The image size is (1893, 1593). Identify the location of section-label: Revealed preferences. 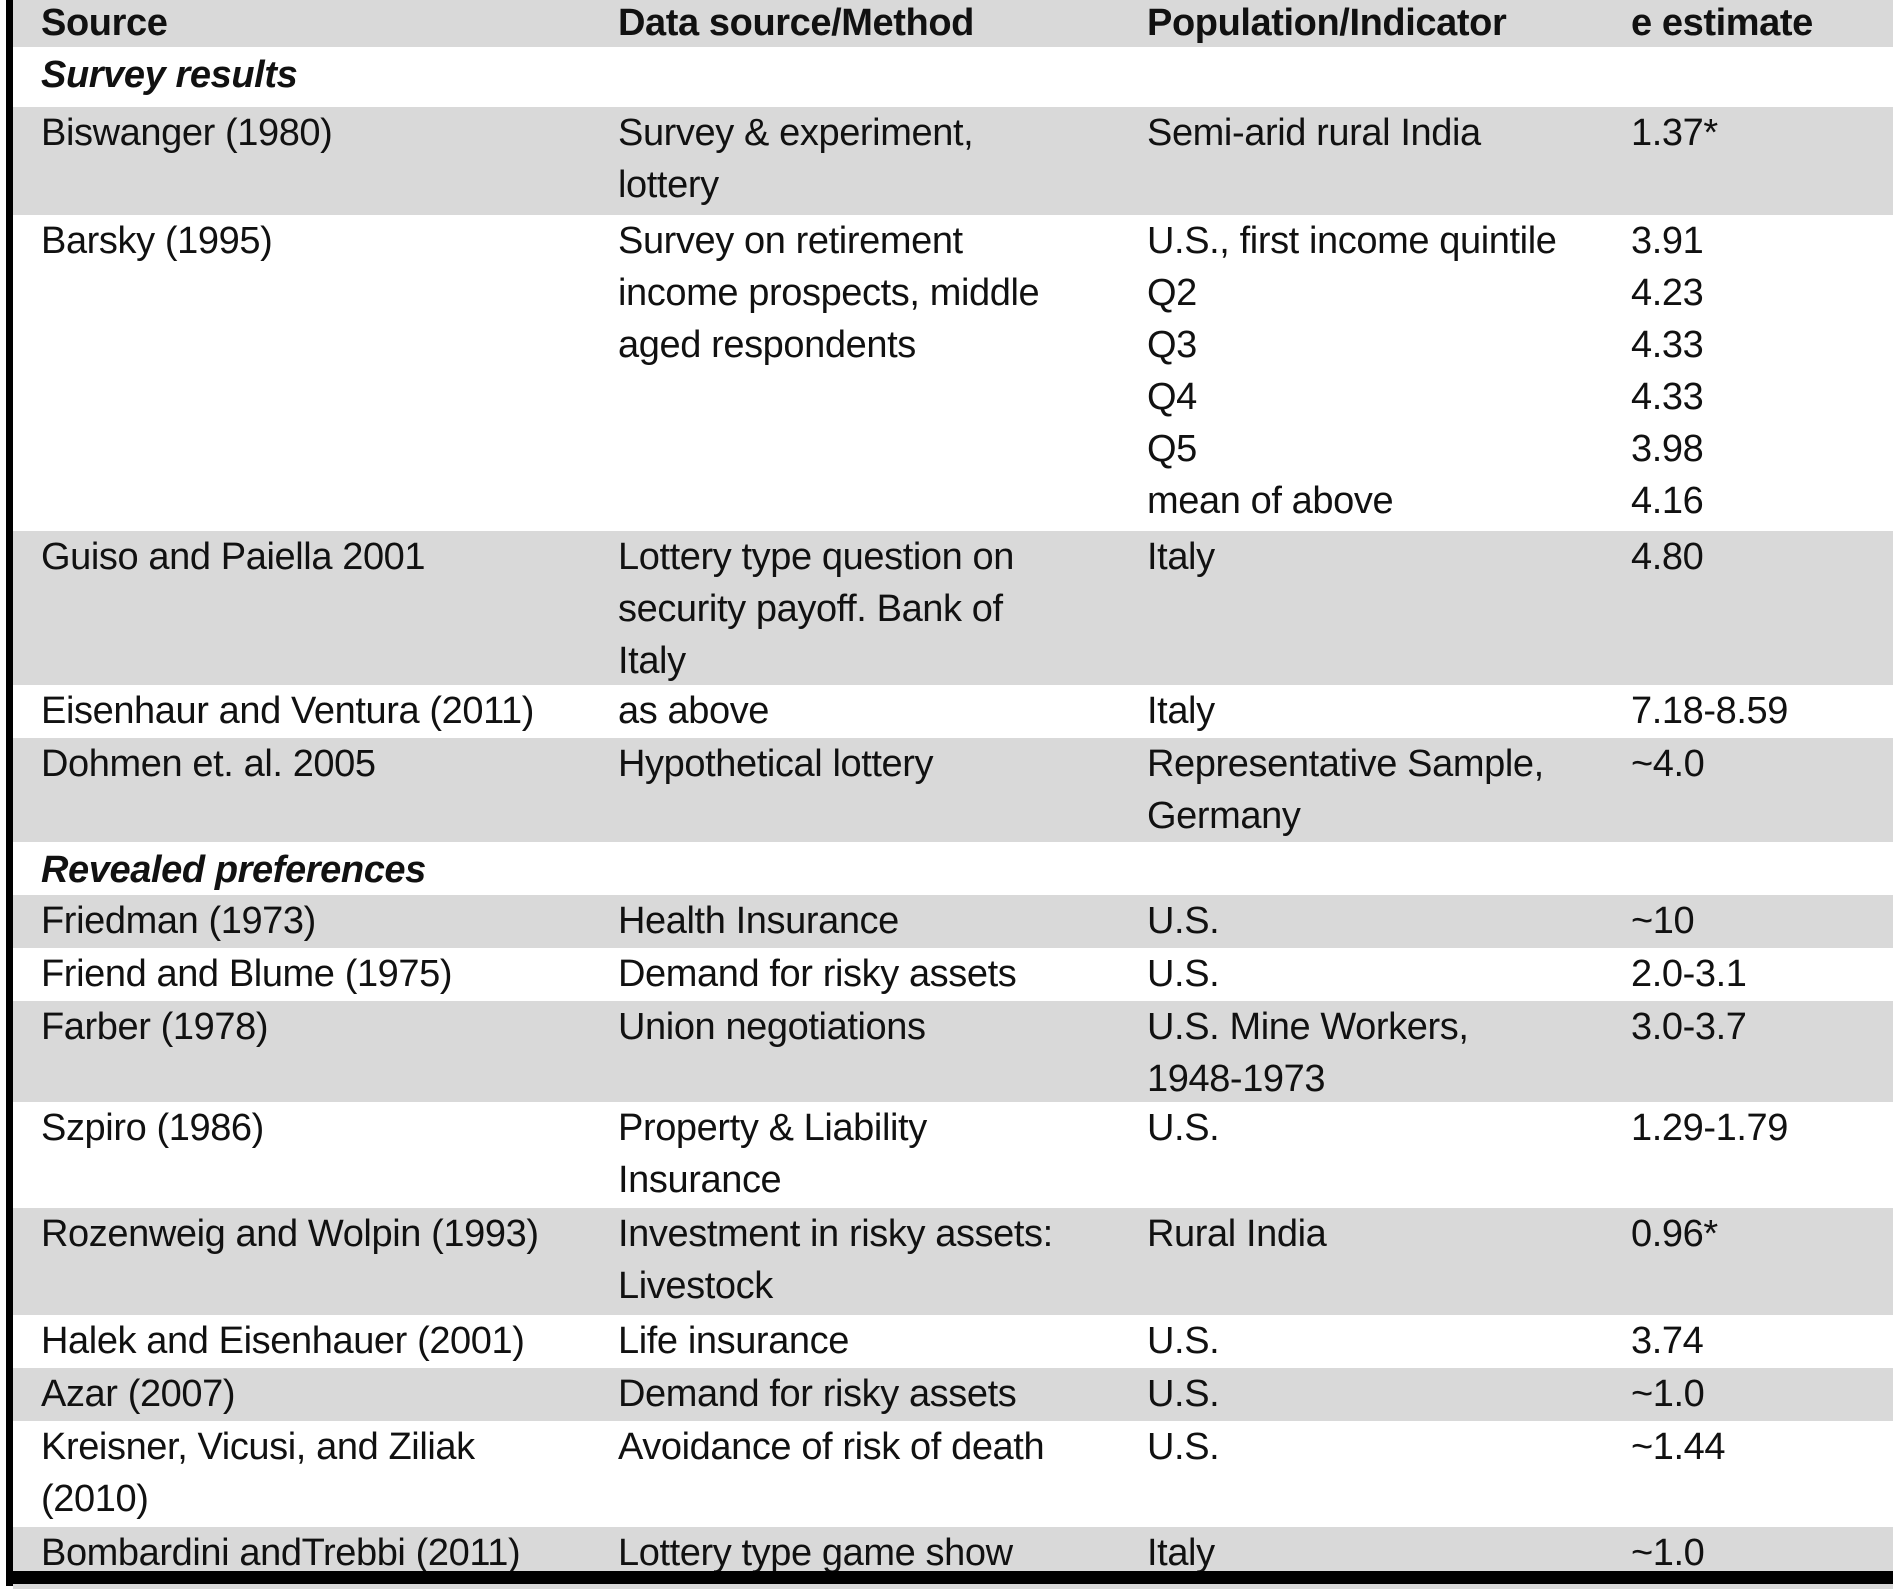
(233, 870).